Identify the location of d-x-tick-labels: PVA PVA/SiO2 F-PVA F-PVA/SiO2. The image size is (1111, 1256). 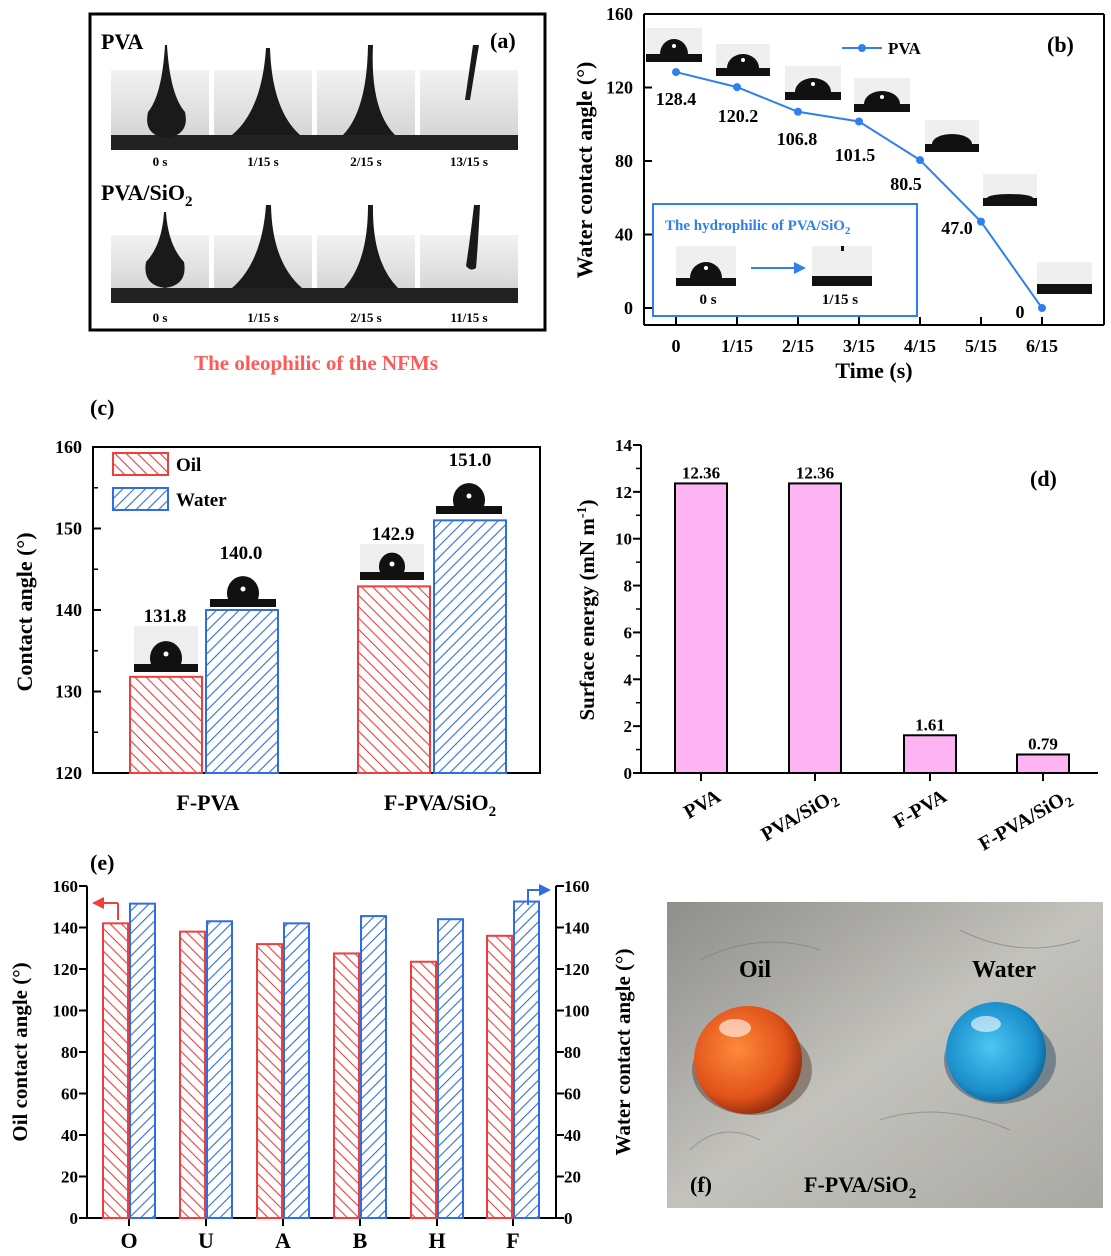
(878, 820).